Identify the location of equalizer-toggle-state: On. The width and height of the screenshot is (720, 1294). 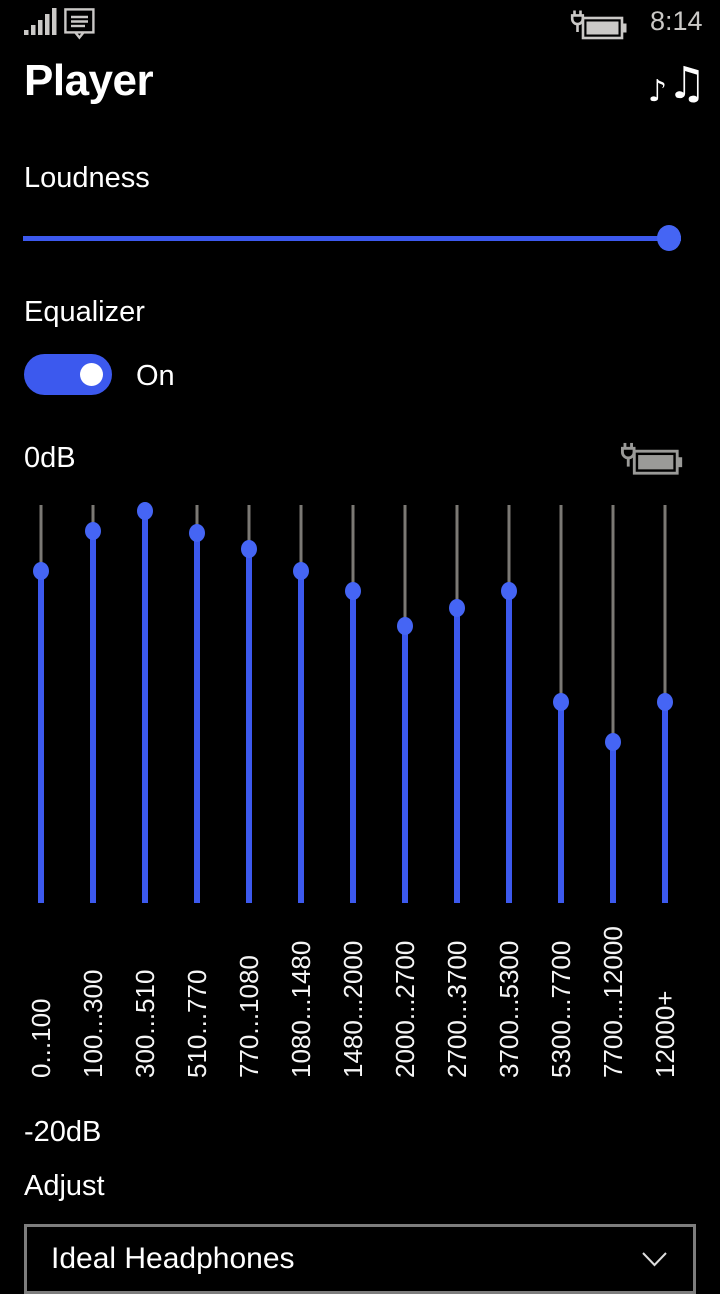
(155, 376).